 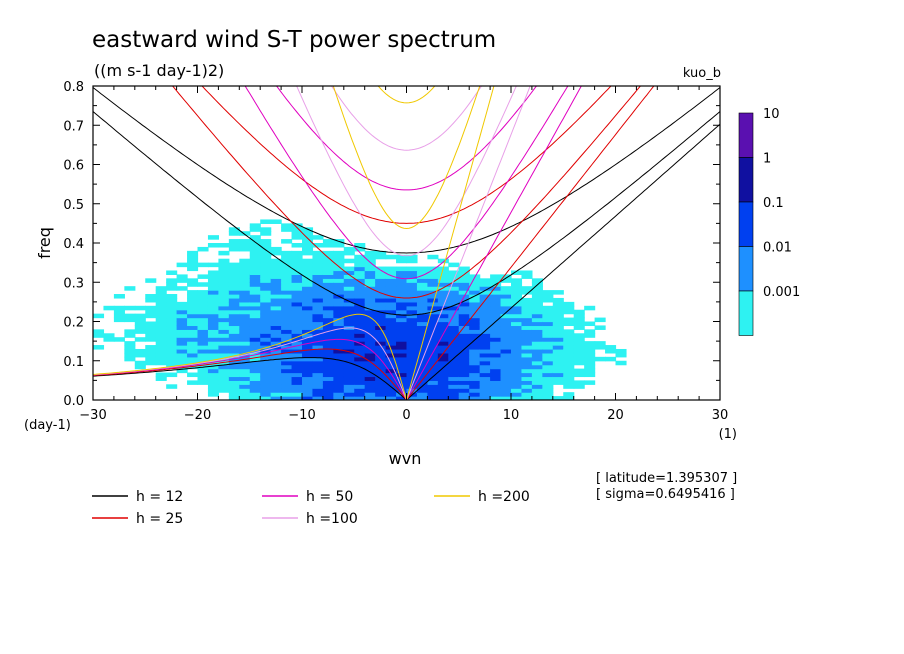 I want to click on dispersion-curve-kelvin, so click(x=563, y=261).